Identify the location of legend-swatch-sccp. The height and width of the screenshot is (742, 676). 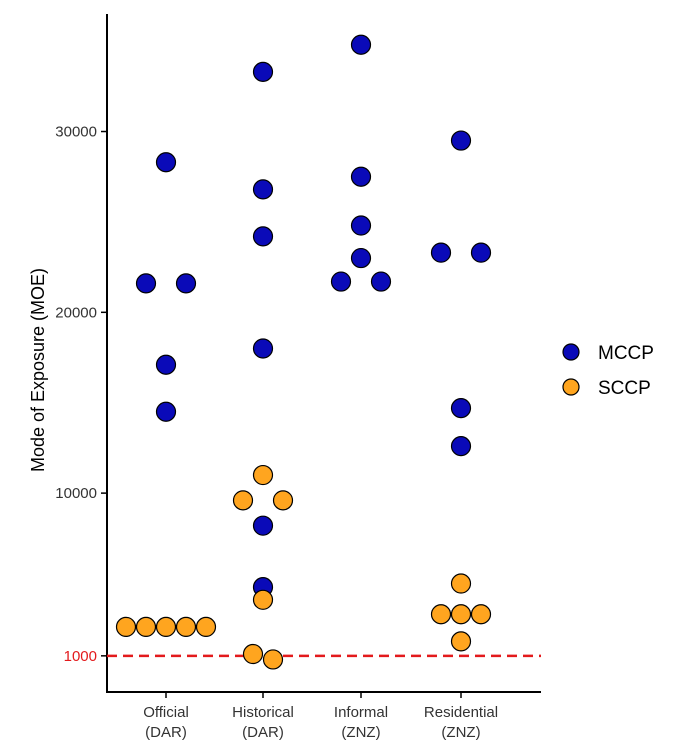
(571, 387).